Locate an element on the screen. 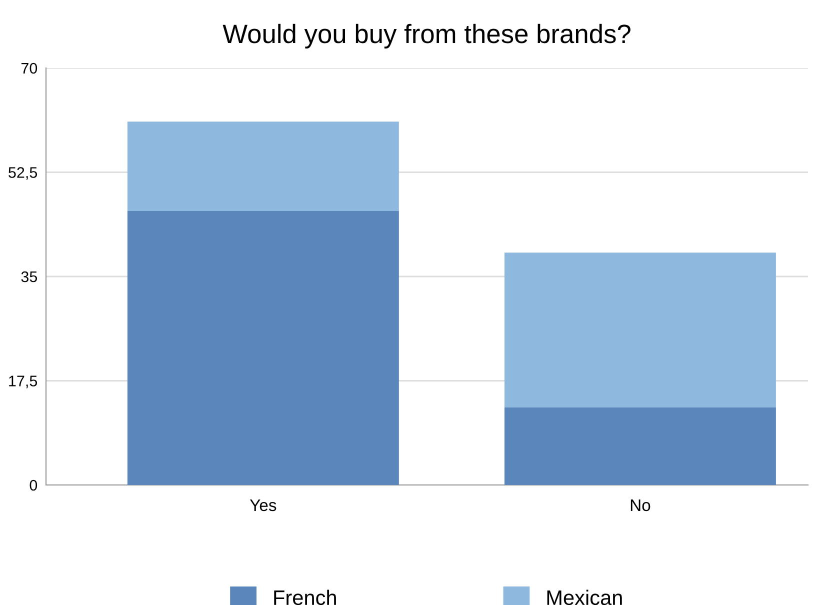 Image resolution: width=818 pixels, height=605 pixels. y-tick-label: 35 is located at coordinates (29, 276).